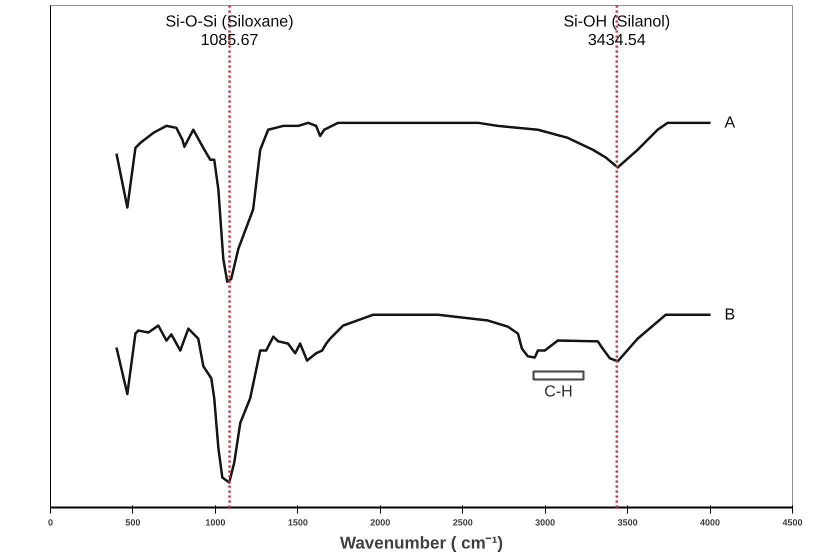 This screenshot has height=558, width=814. I want to click on x-tick-label: 1500, so click(298, 523).